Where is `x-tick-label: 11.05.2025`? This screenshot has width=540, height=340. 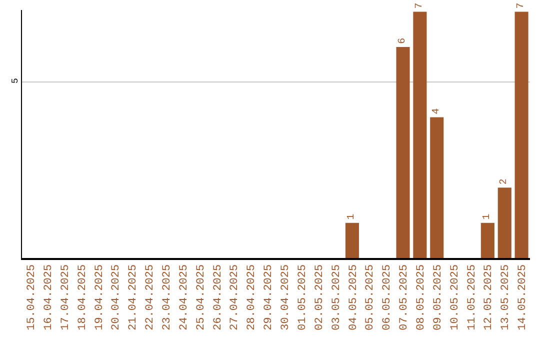
x-tick-label: 11.05.2025 is located at coordinates (472, 297).